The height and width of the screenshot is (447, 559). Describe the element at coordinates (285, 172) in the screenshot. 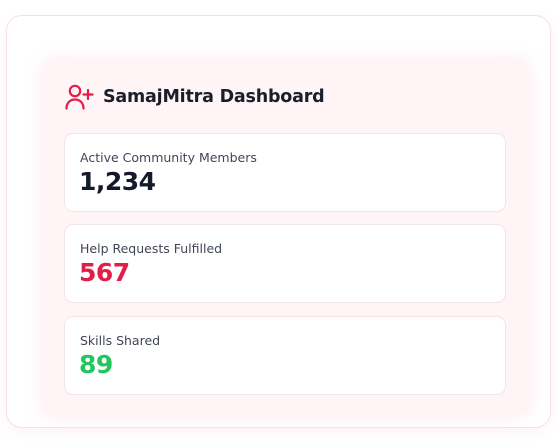

I see `stat-card-active-members: Active Community Members 1,234` at that location.